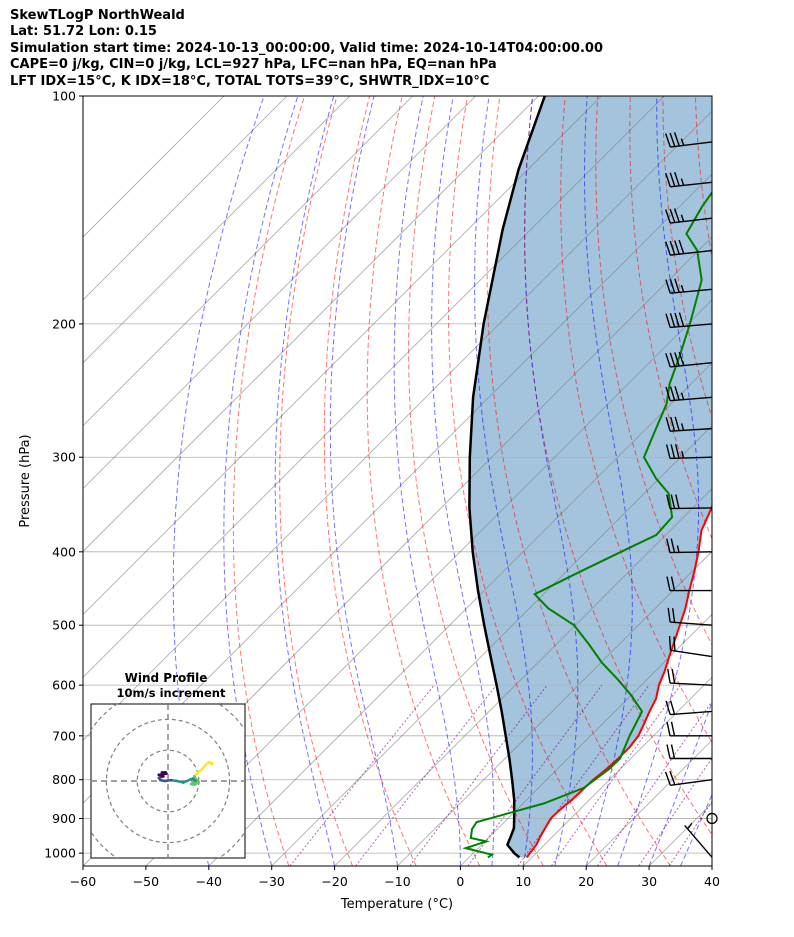 This screenshot has width=794, height=937. What do you see at coordinates (460, 881) in the screenshot?
I see `x-tick-label: 0` at bounding box center [460, 881].